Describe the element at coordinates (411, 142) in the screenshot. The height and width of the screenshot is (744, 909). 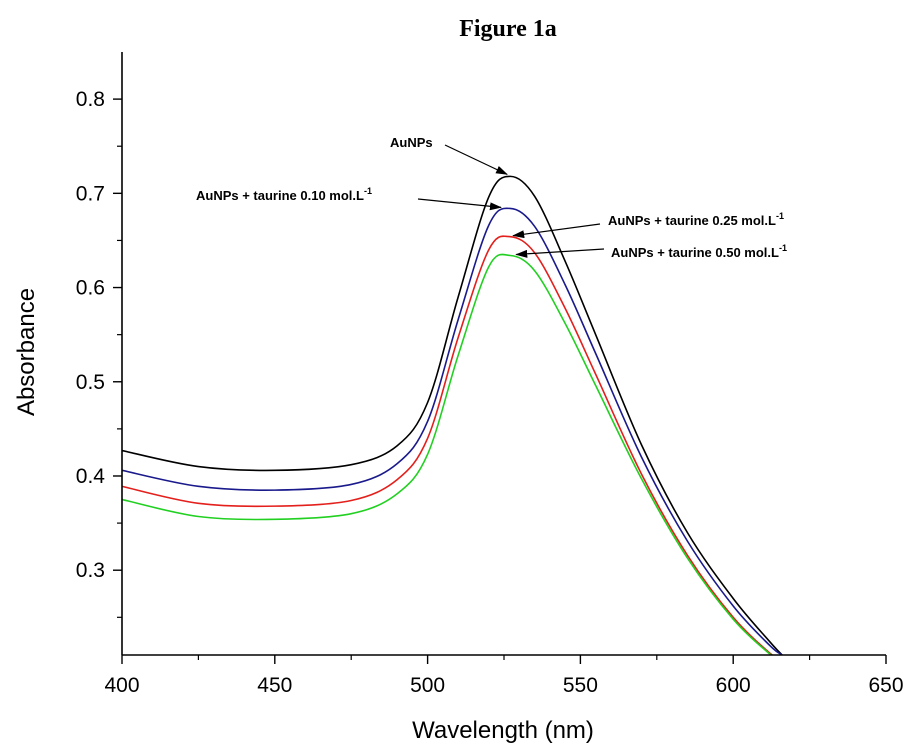
I see `annotation-label-1: AuNPs` at that location.